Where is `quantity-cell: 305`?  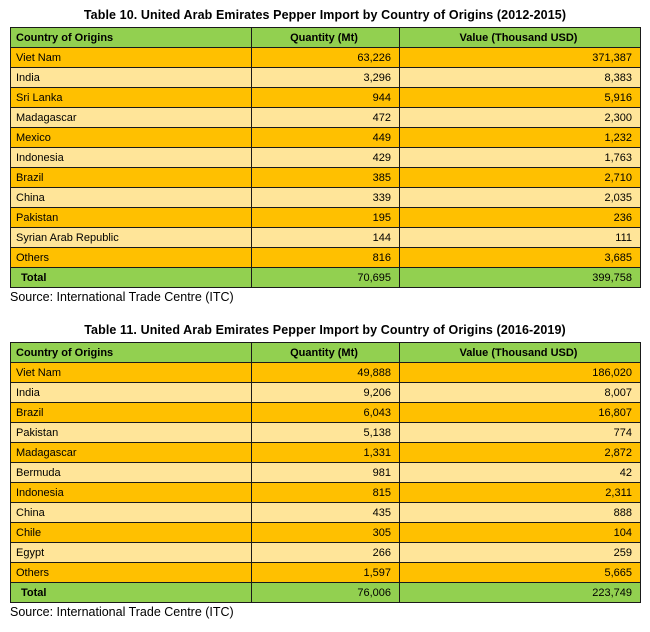 quantity-cell: 305 is located at coordinates (325, 532).